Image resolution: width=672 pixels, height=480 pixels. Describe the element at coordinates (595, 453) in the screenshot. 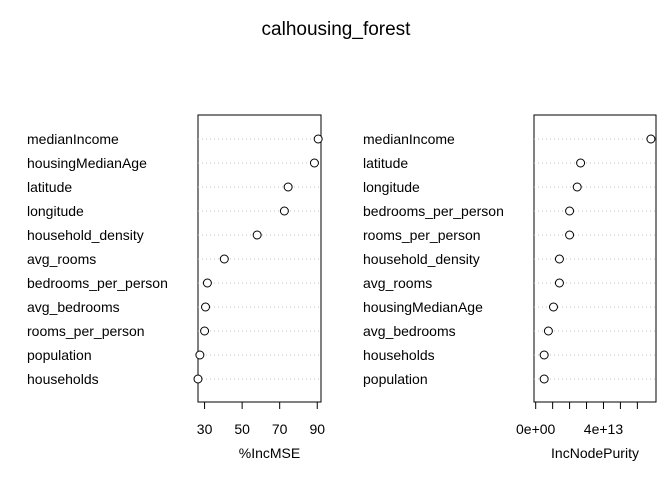

I see `x-axis-title: IncNodePurity` at that location.